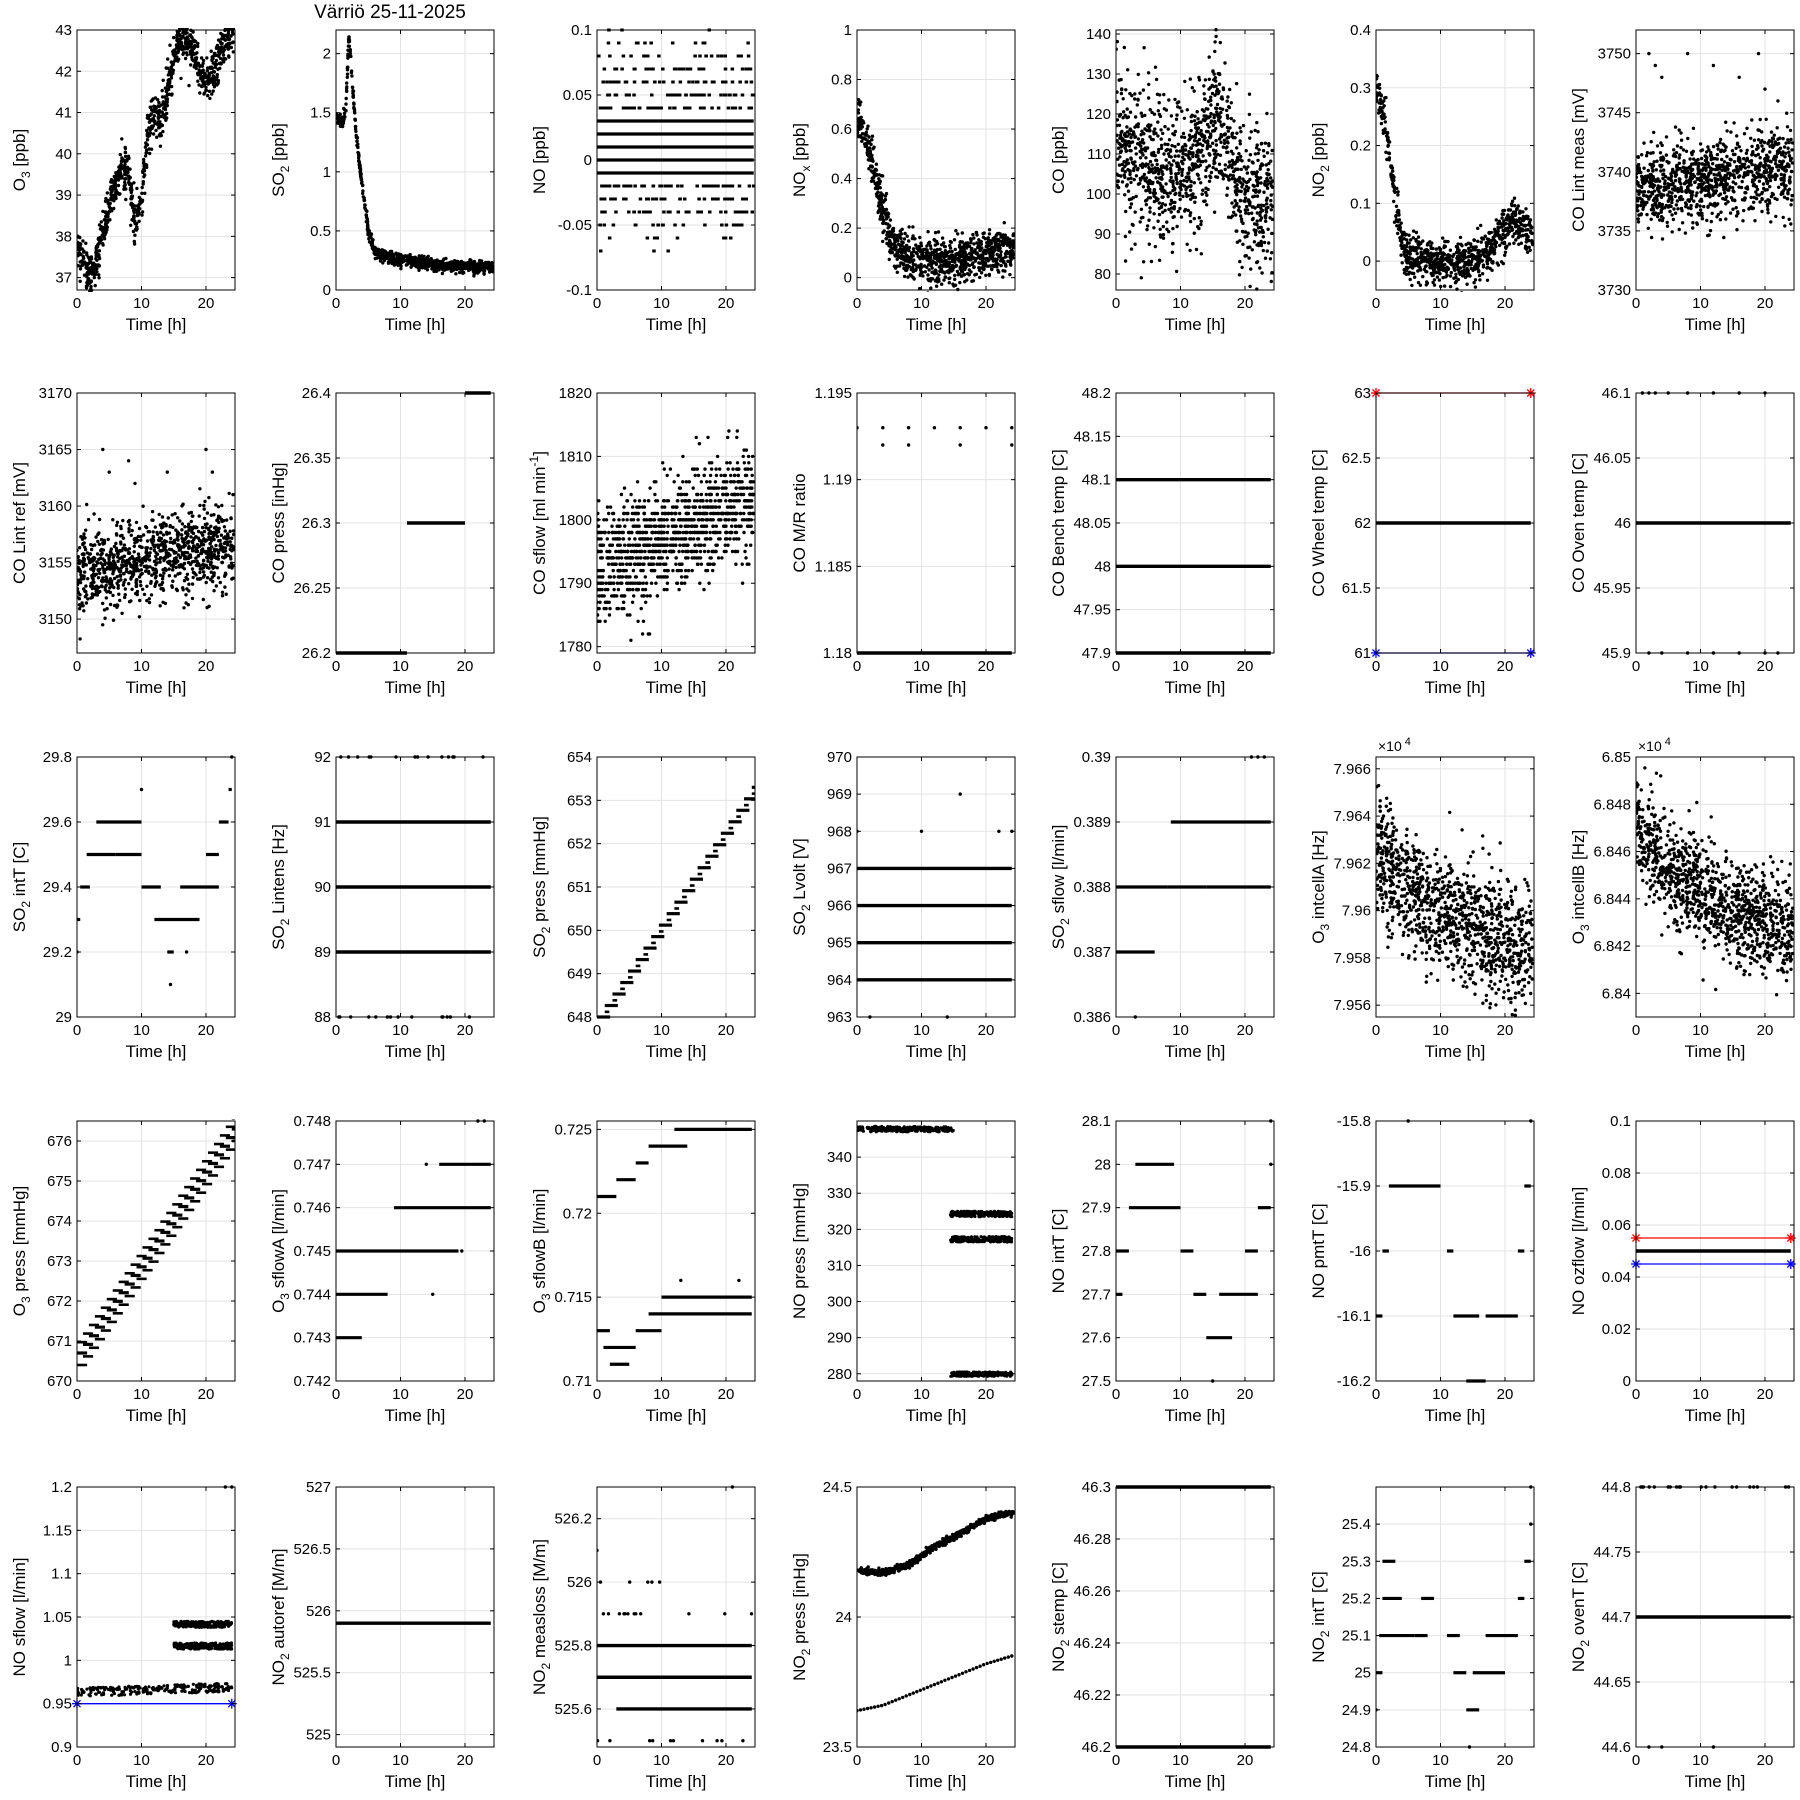 This screenshot has height=1800, width=1800. I want to click on axes-frame, so click(156, 160).